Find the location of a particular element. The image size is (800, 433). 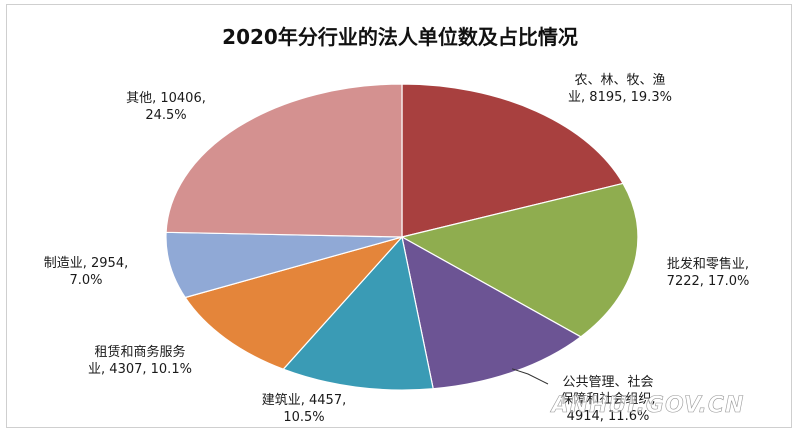

leader-lines is located at coordinates (530, 376).